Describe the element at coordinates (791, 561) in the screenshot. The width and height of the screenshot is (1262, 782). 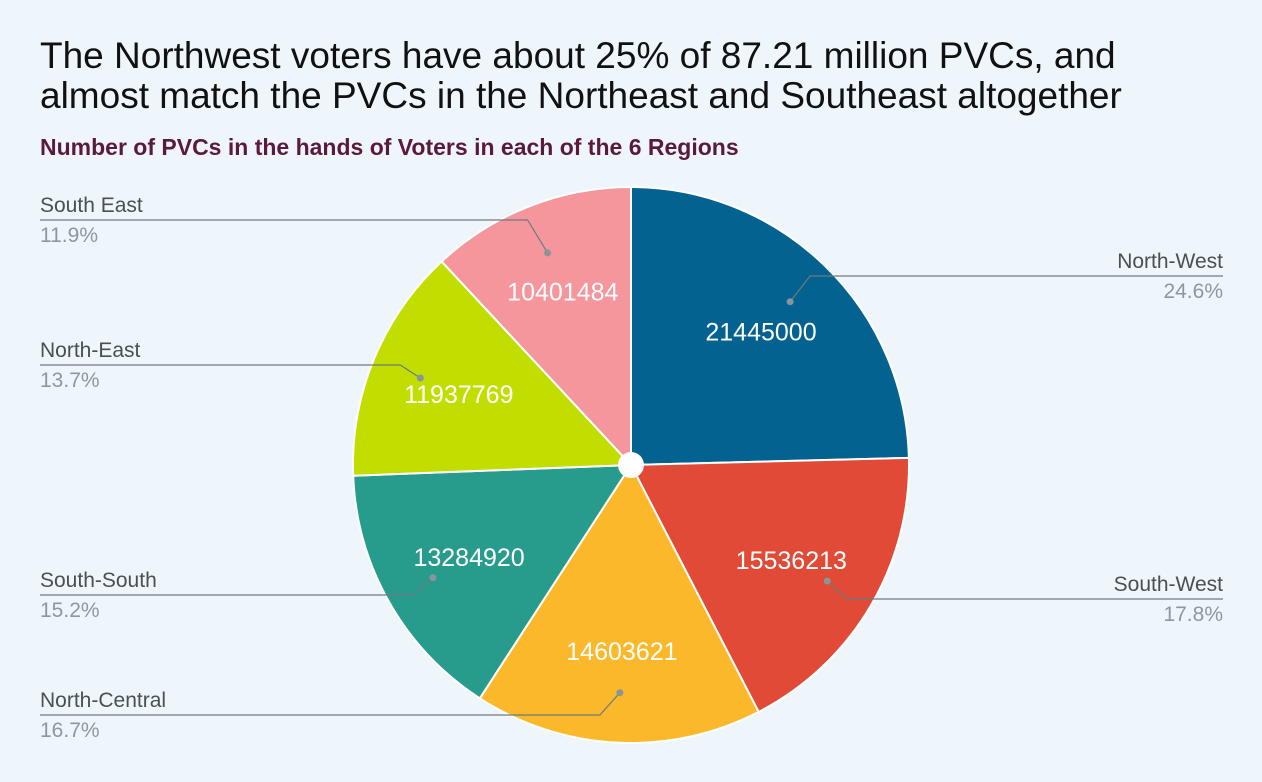
I see `slice-value-label-south-west: 15536213` at that location.